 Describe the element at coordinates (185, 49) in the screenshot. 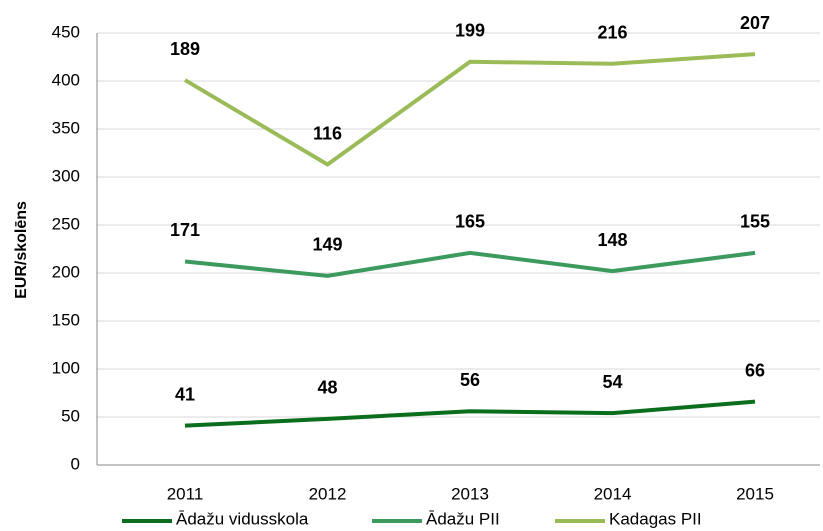

I see `data-label: 189` at that location.